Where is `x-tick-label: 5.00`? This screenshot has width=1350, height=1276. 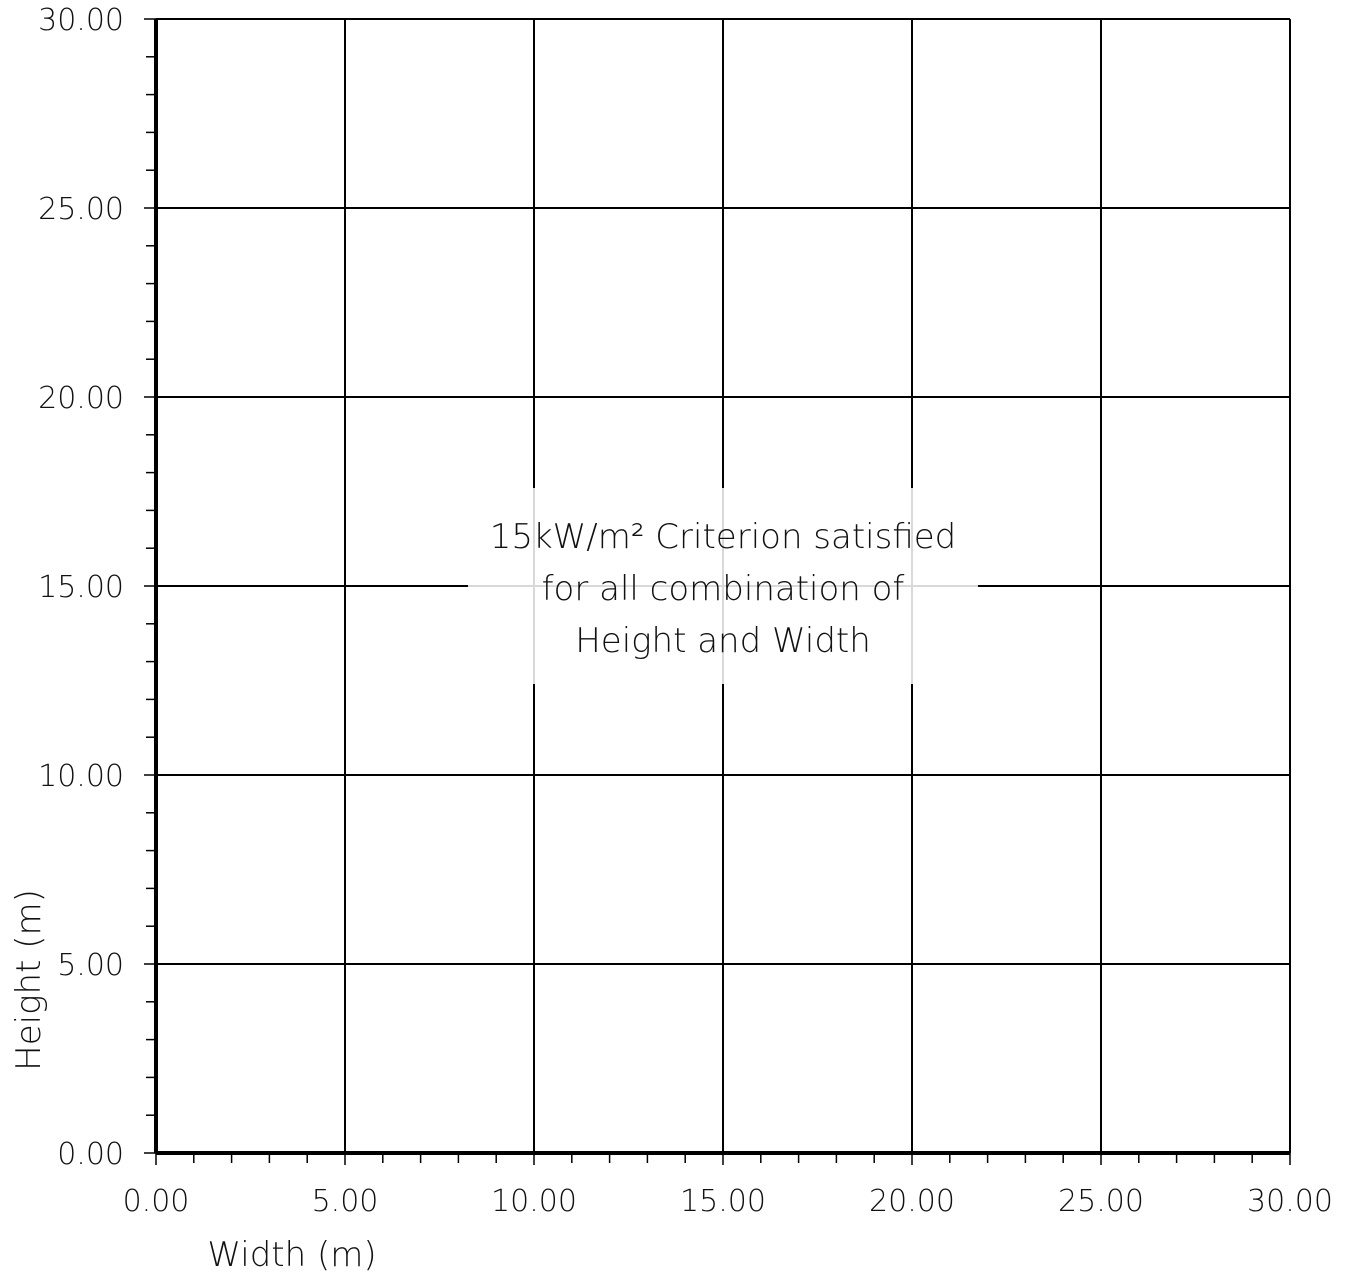 x-tick-label: 5.00 is located at coordinates (345, 1201).